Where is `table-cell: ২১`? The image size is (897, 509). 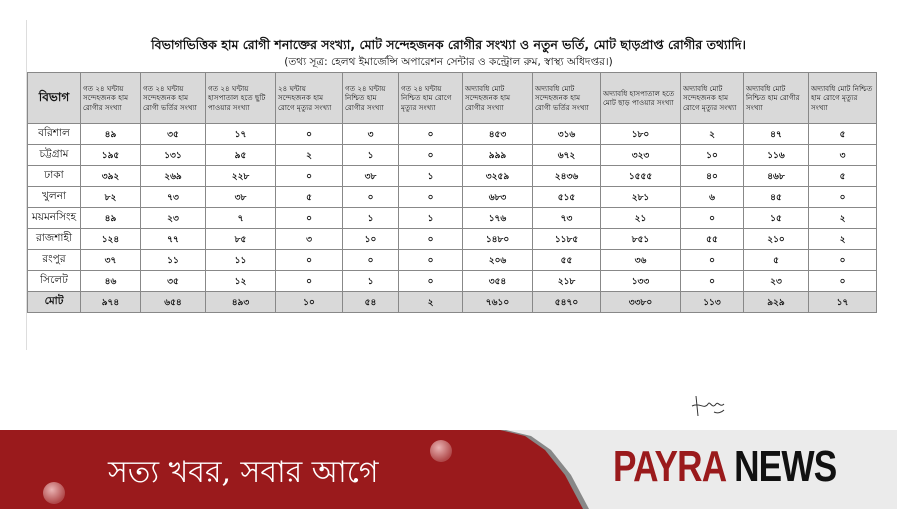
table-cell: ২১ is located at coordinates (640, 218).